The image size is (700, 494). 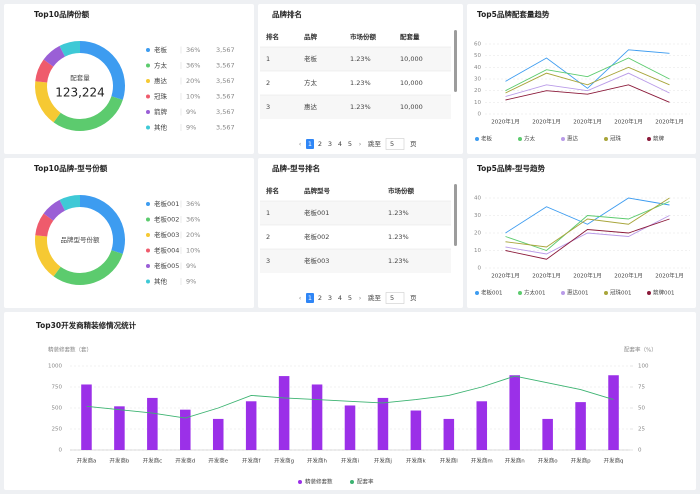 What do you see at coordinates (311, 58) in the screenshot?
I see `table-cell: 老板` at bounding box center [311, 58].